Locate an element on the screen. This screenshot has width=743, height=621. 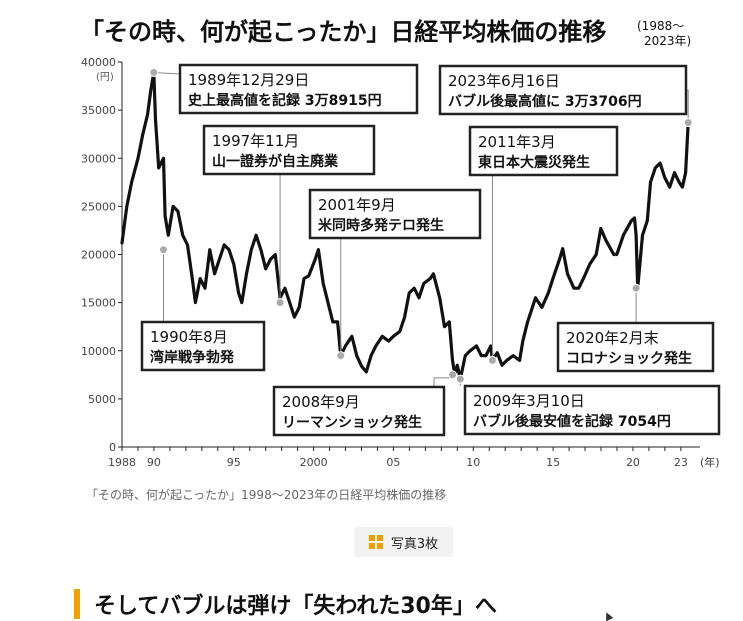
y-tick-label: 25000 is located at coordinates (98, 206).